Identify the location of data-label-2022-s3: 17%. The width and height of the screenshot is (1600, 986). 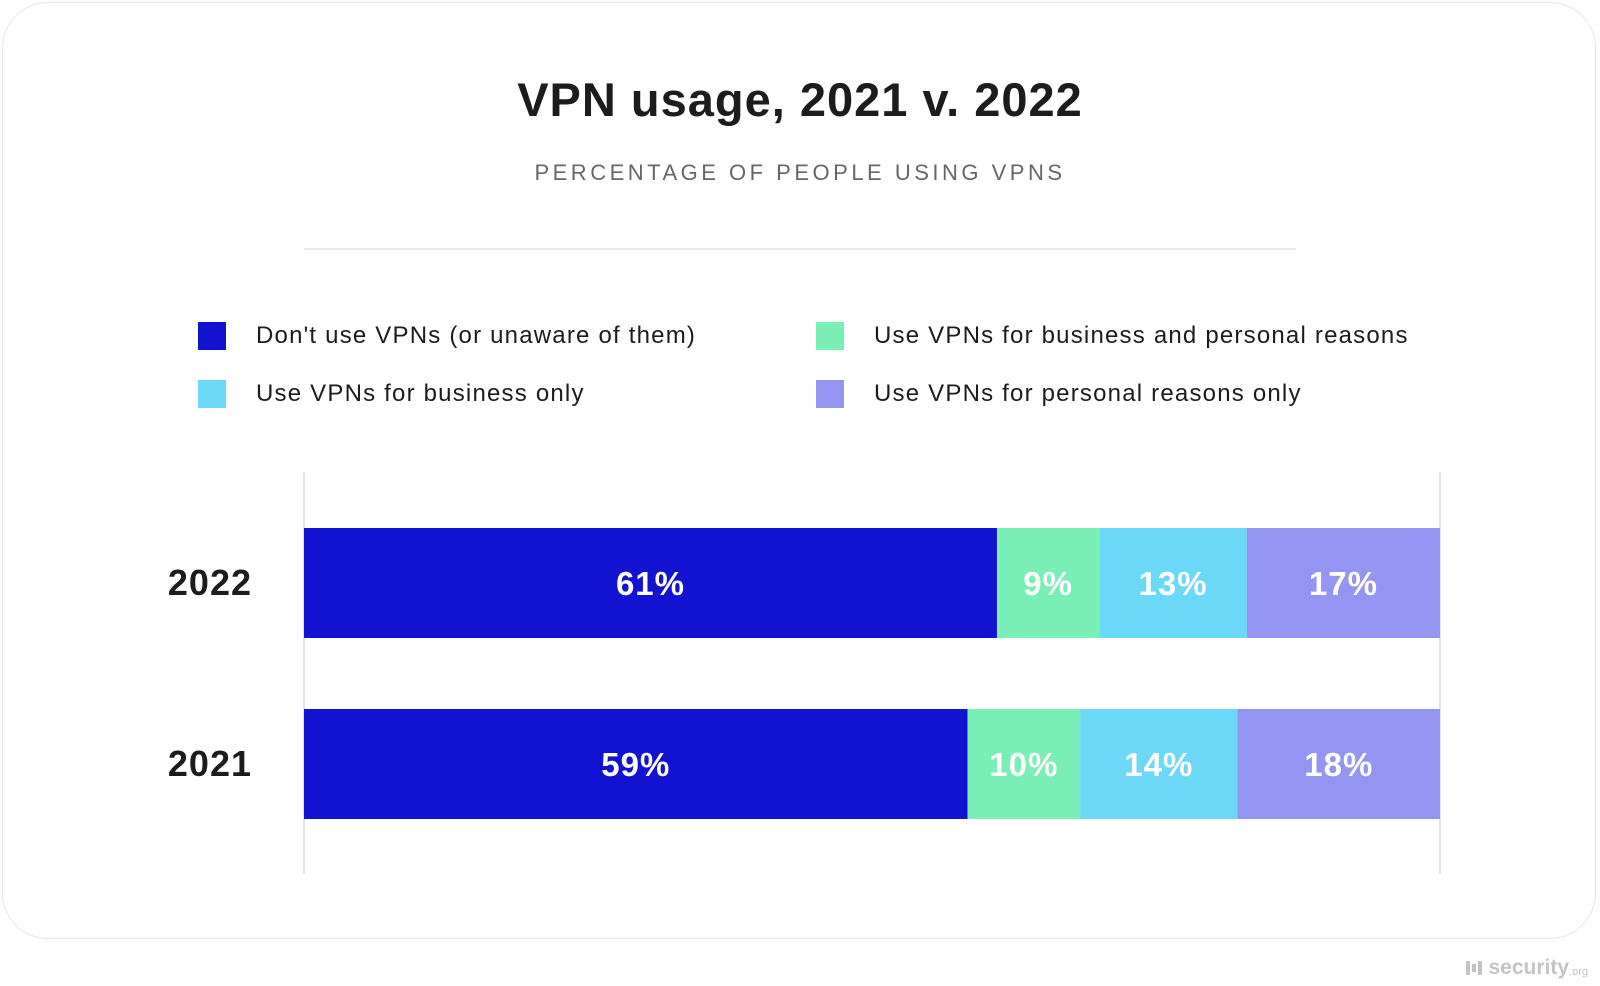
(1343, 583).